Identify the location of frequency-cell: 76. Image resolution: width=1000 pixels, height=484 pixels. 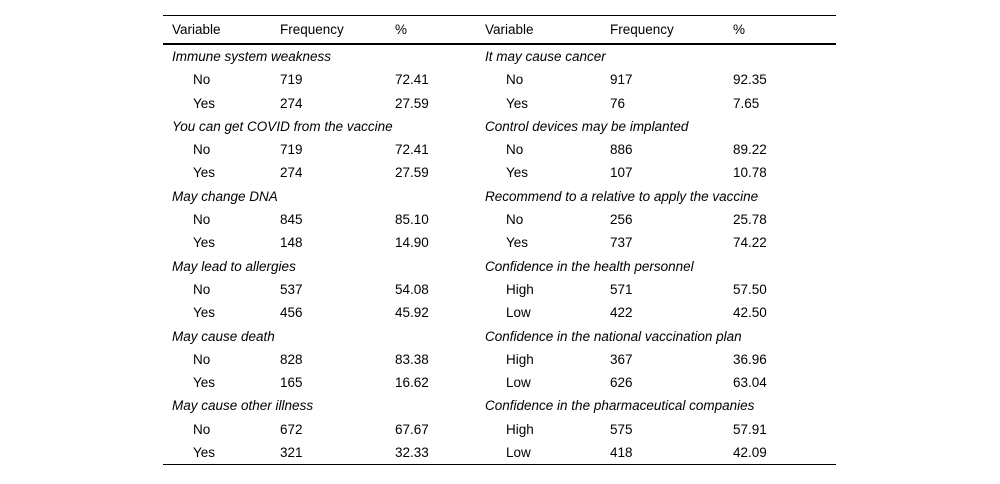
(618, 103).